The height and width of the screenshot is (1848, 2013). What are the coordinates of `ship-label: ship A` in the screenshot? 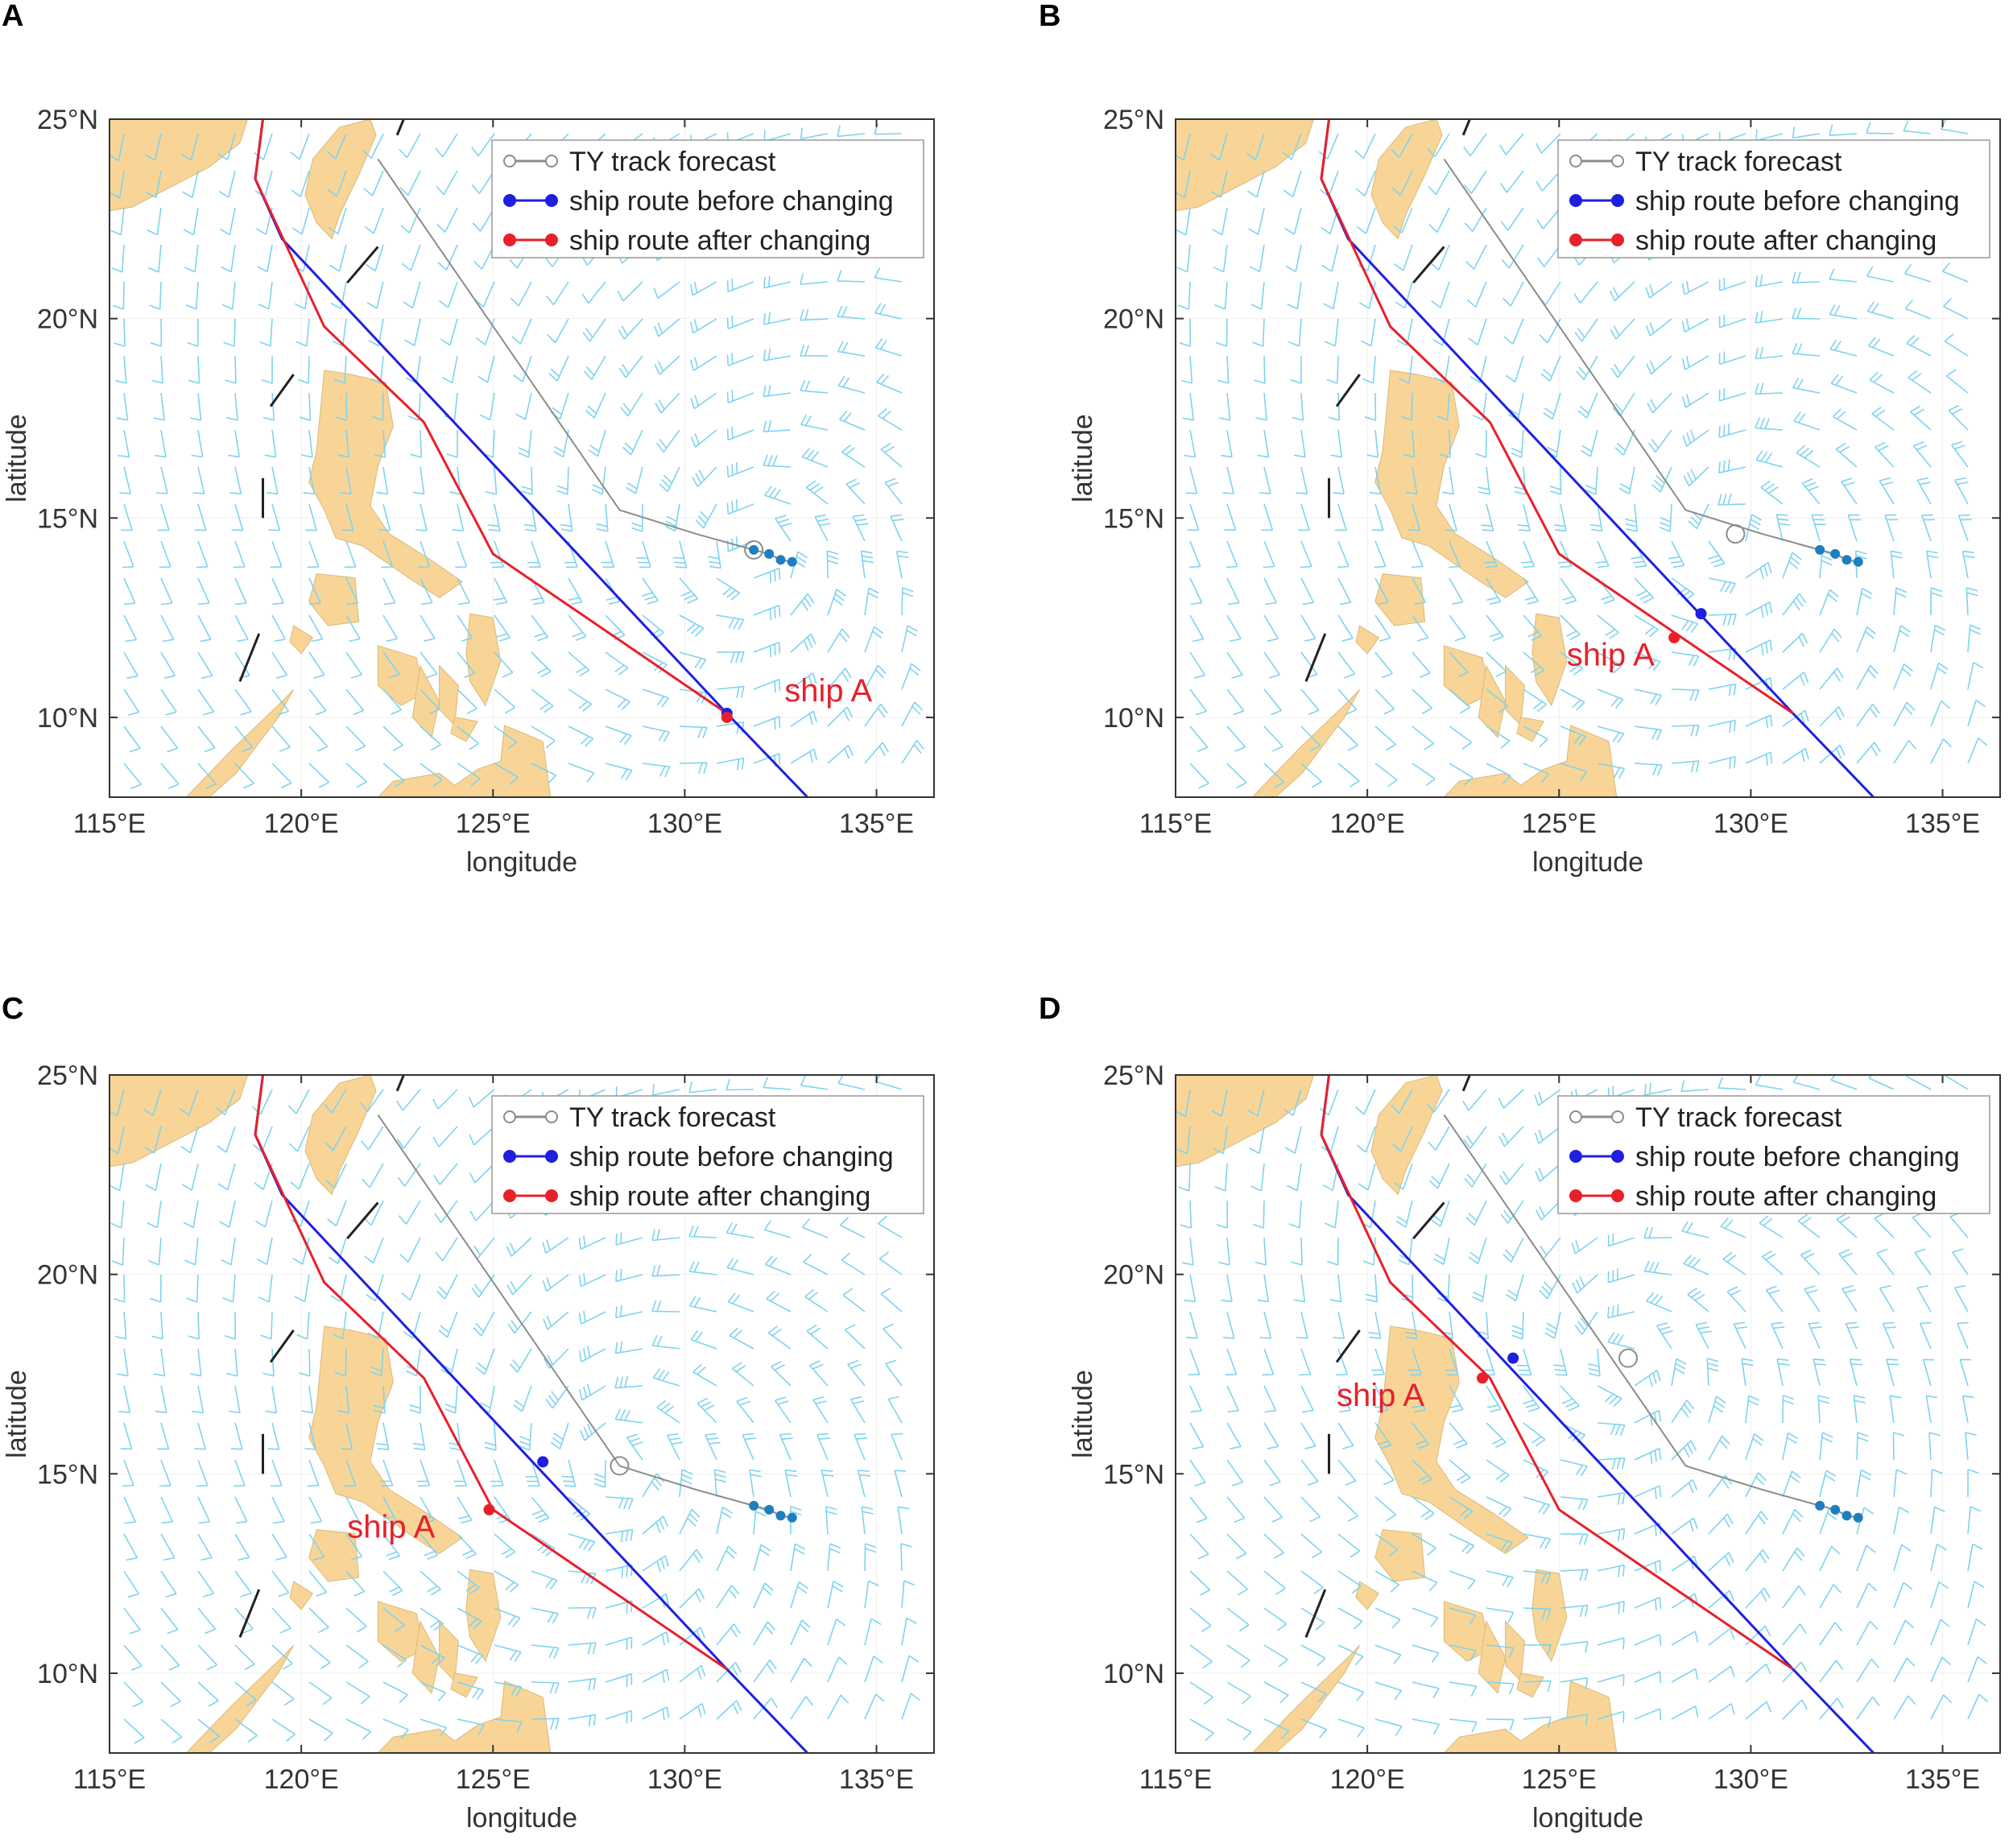 It's located at (828, 691).